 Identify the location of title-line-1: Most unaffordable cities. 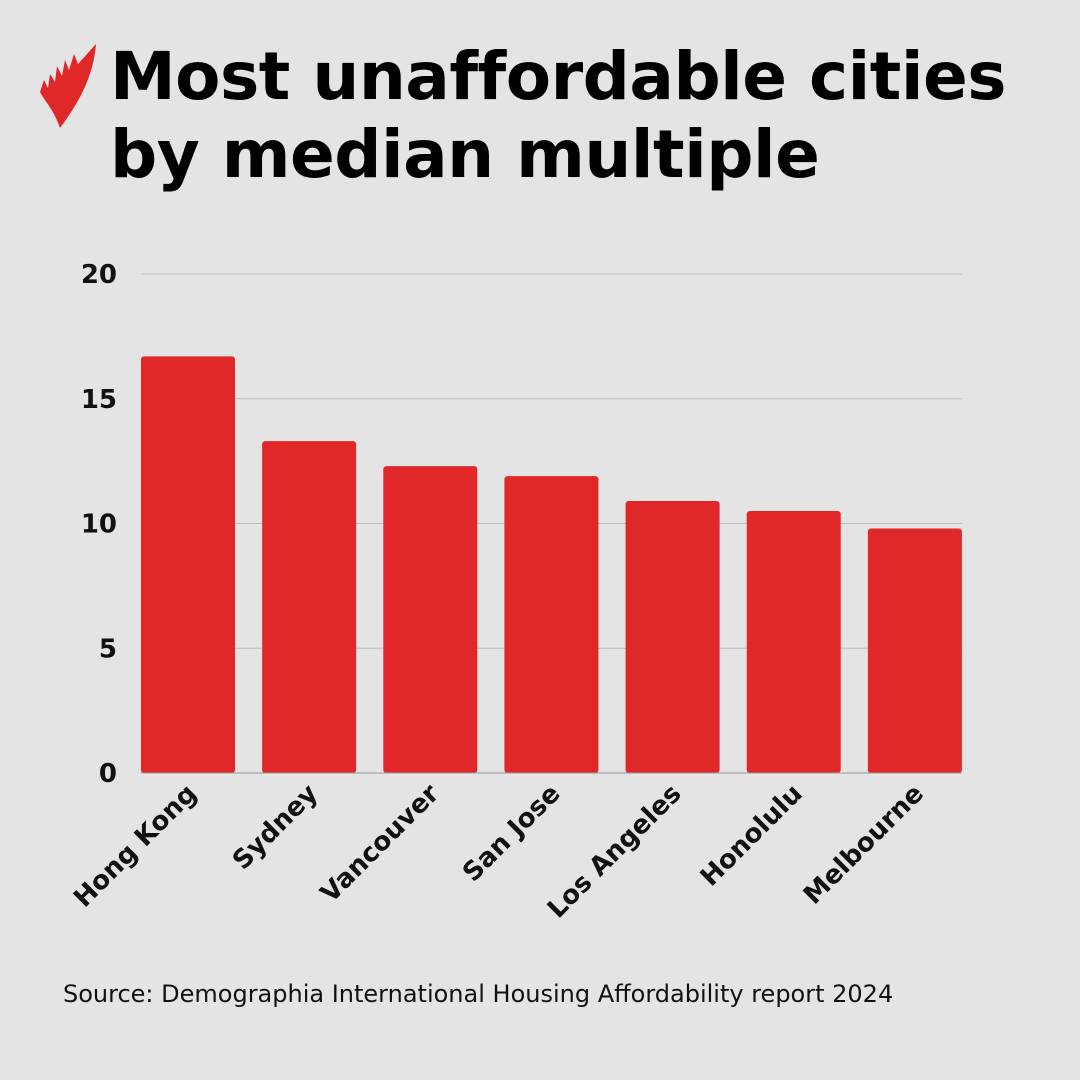
(558, 76).